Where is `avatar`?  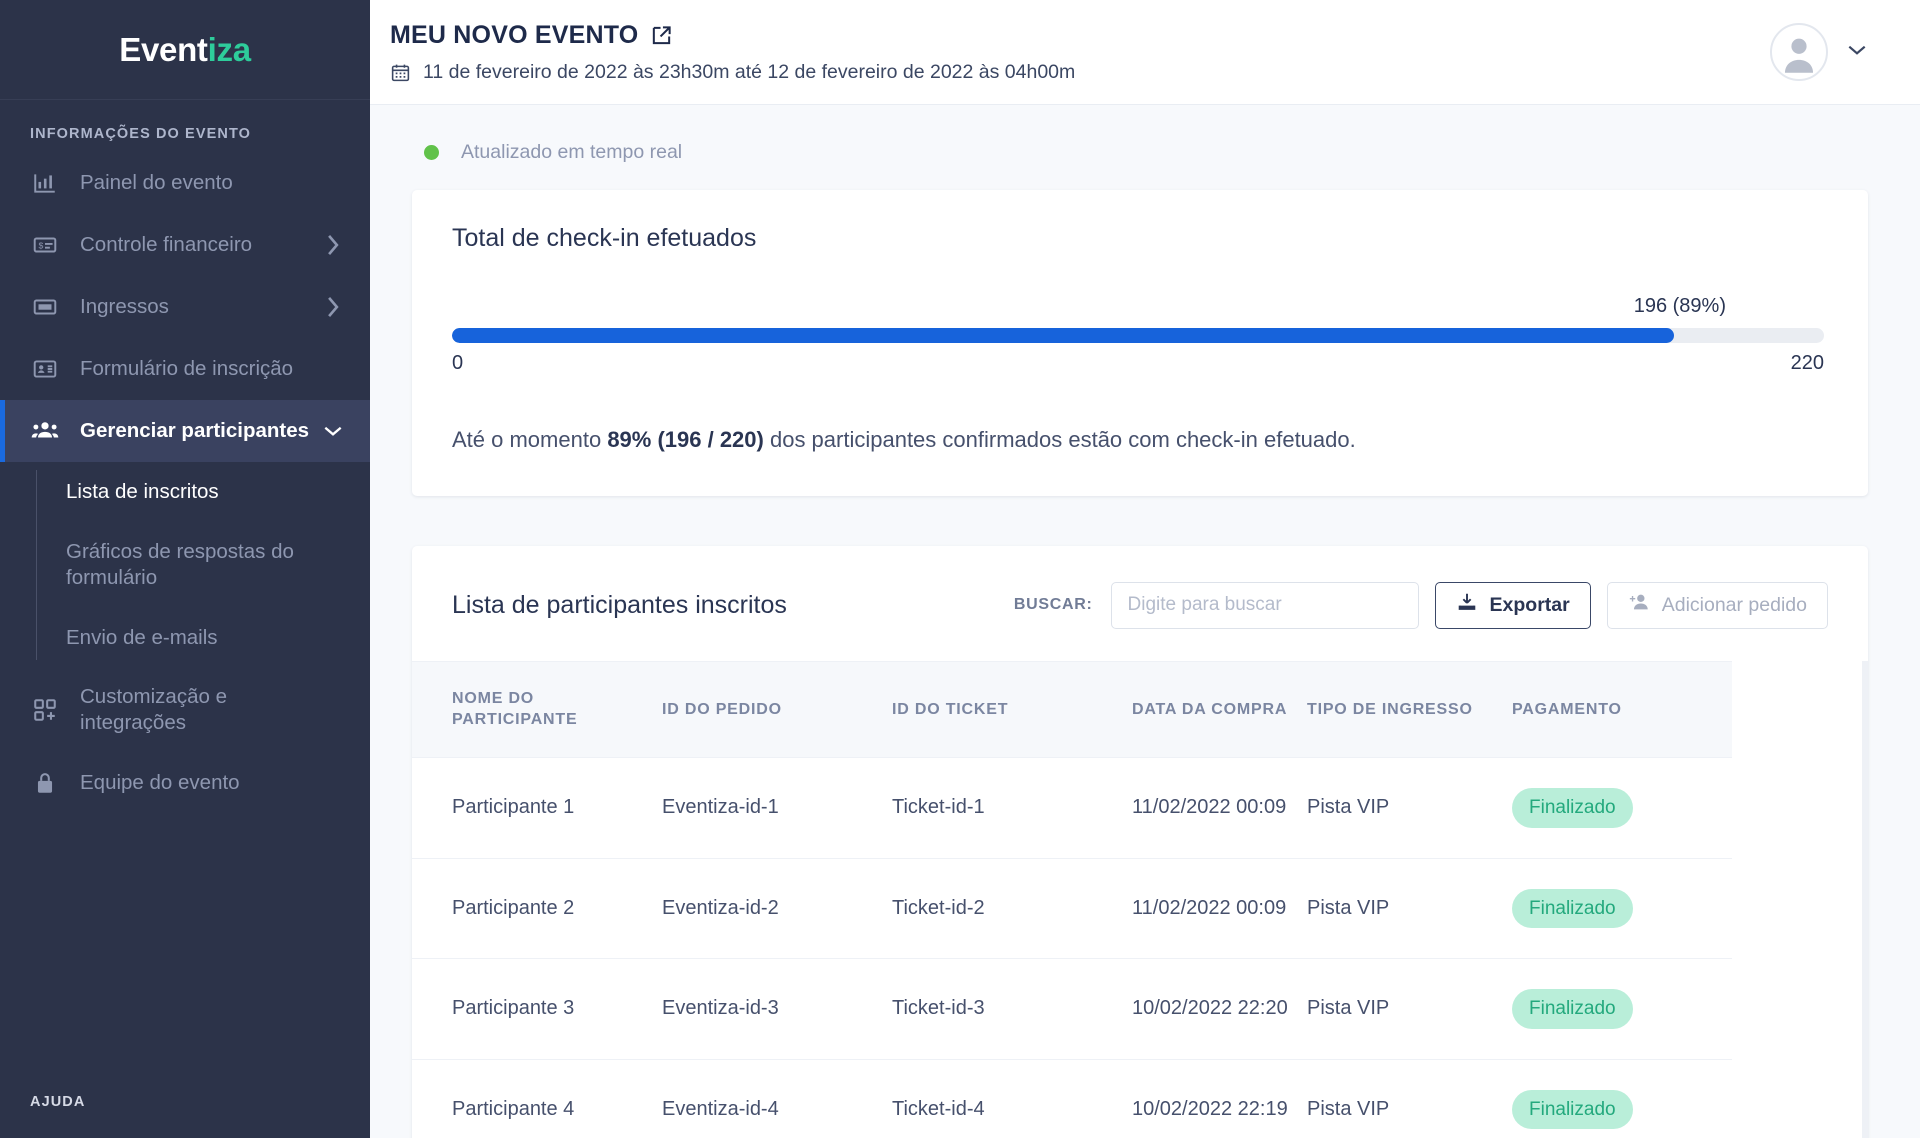
avatar is located at coordinates (1799, 52).